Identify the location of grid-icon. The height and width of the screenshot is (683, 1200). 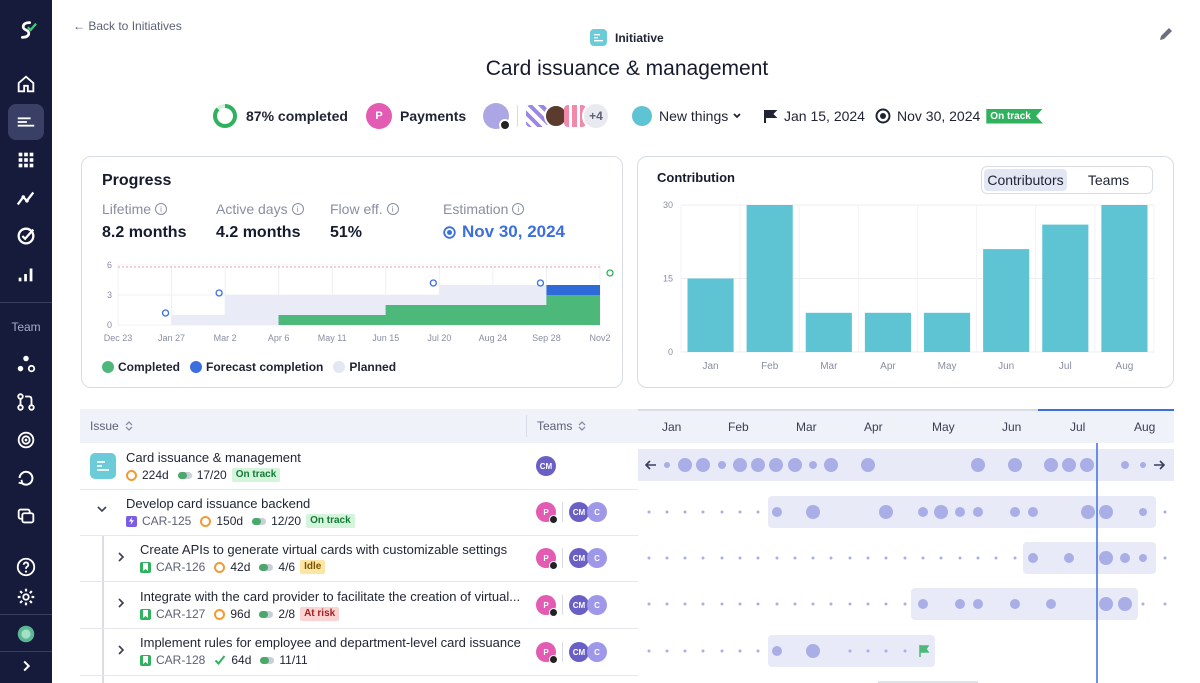
(26, 160).